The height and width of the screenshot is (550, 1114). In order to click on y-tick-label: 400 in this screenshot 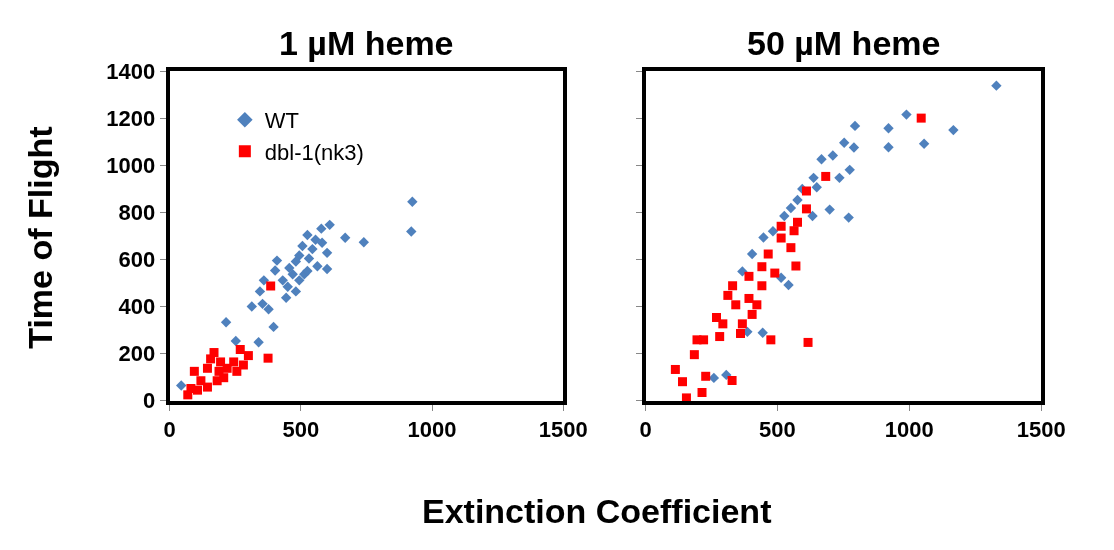, I will do `click(137, 307)`.